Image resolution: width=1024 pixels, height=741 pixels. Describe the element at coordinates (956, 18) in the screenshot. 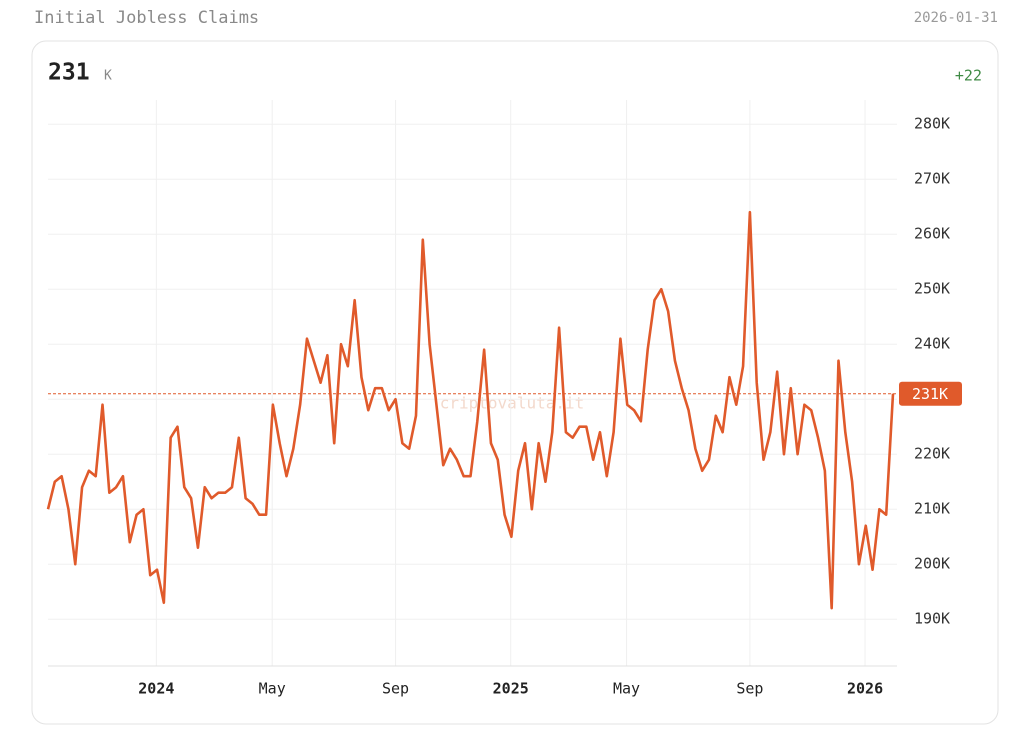

I see `date: 2026-01-31` at that location.